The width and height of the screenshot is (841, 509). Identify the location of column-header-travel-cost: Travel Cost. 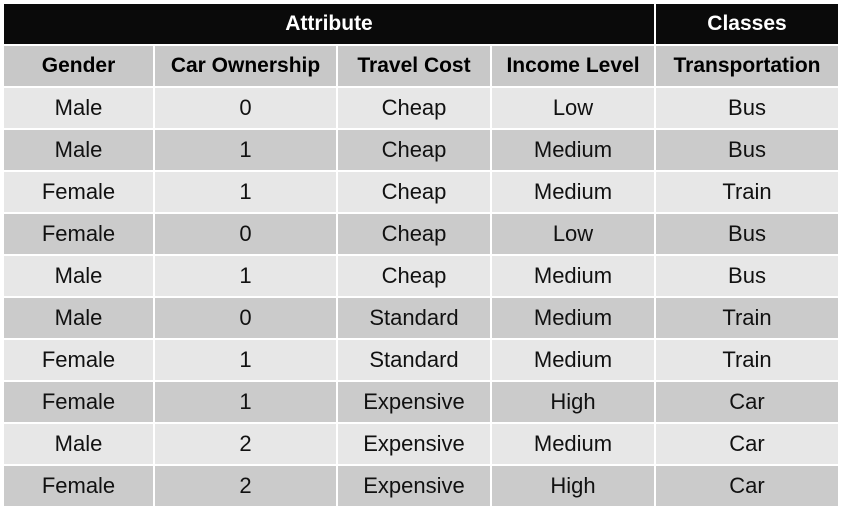
(414, 66).